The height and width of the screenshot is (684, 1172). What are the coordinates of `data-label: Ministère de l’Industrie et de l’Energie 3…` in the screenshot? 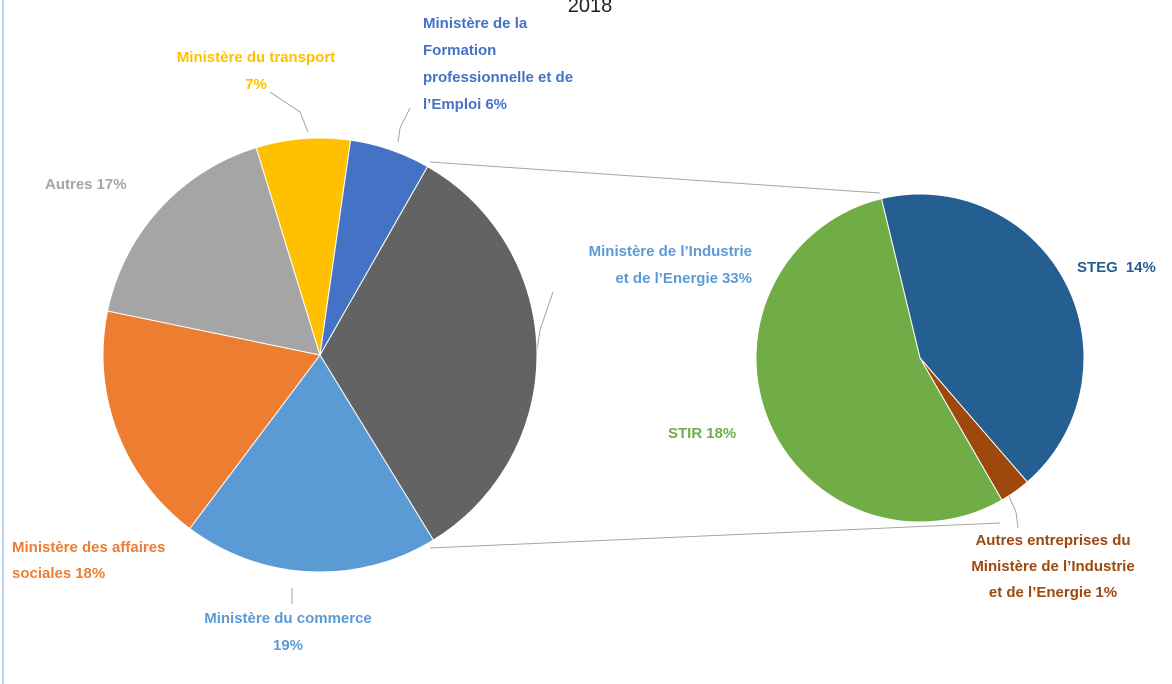 It's located at (670, 265).